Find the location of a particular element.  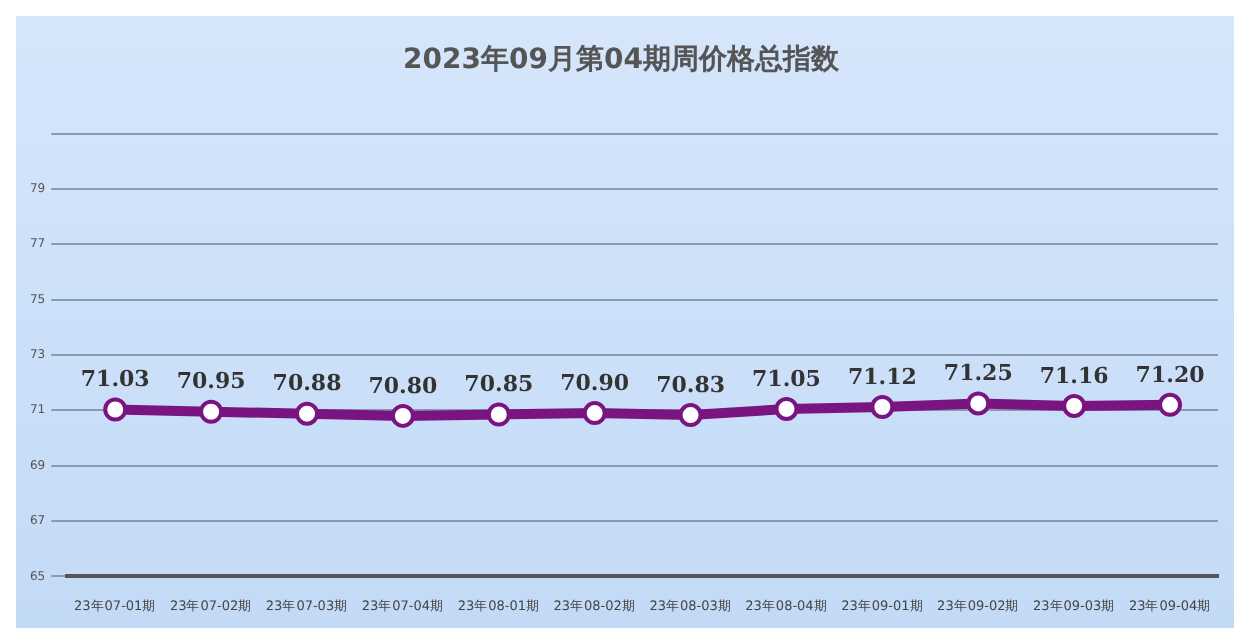

data-label: 70.95 is located at coordinates (211, 381).